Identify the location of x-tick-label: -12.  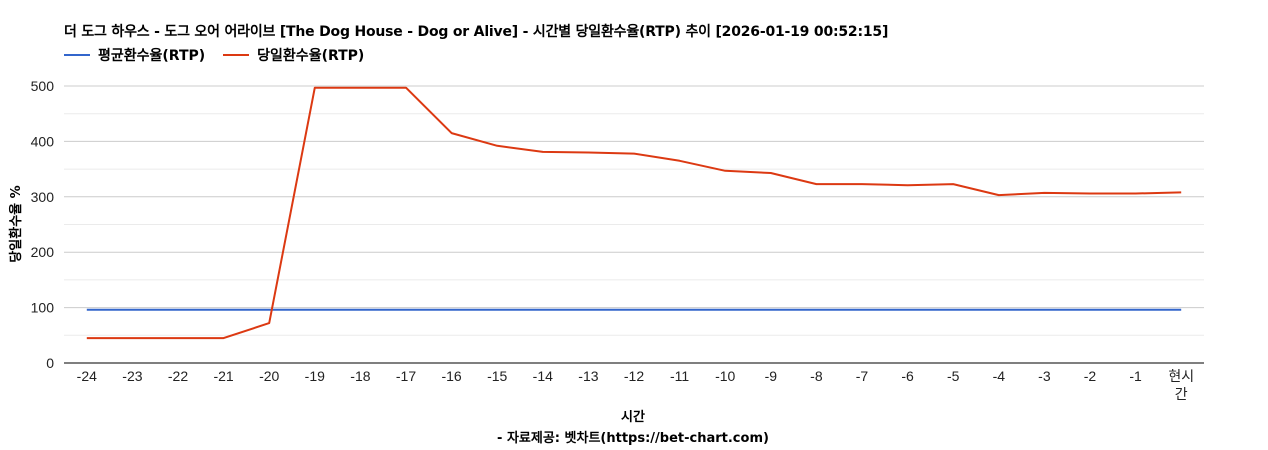
(634, 376).